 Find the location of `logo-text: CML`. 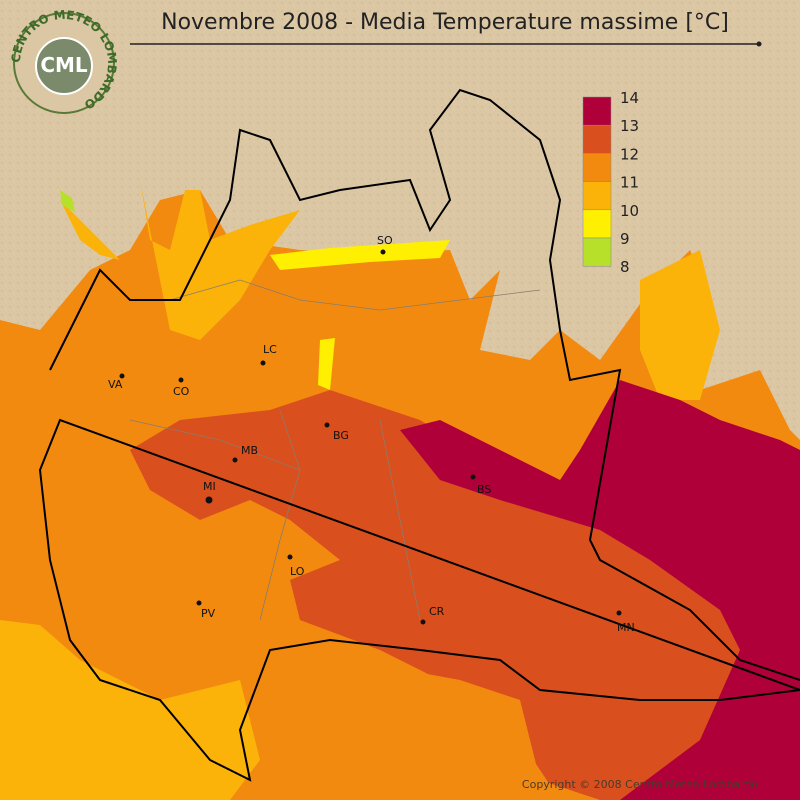

logo-text: CML is located at coordinates (64, 65).